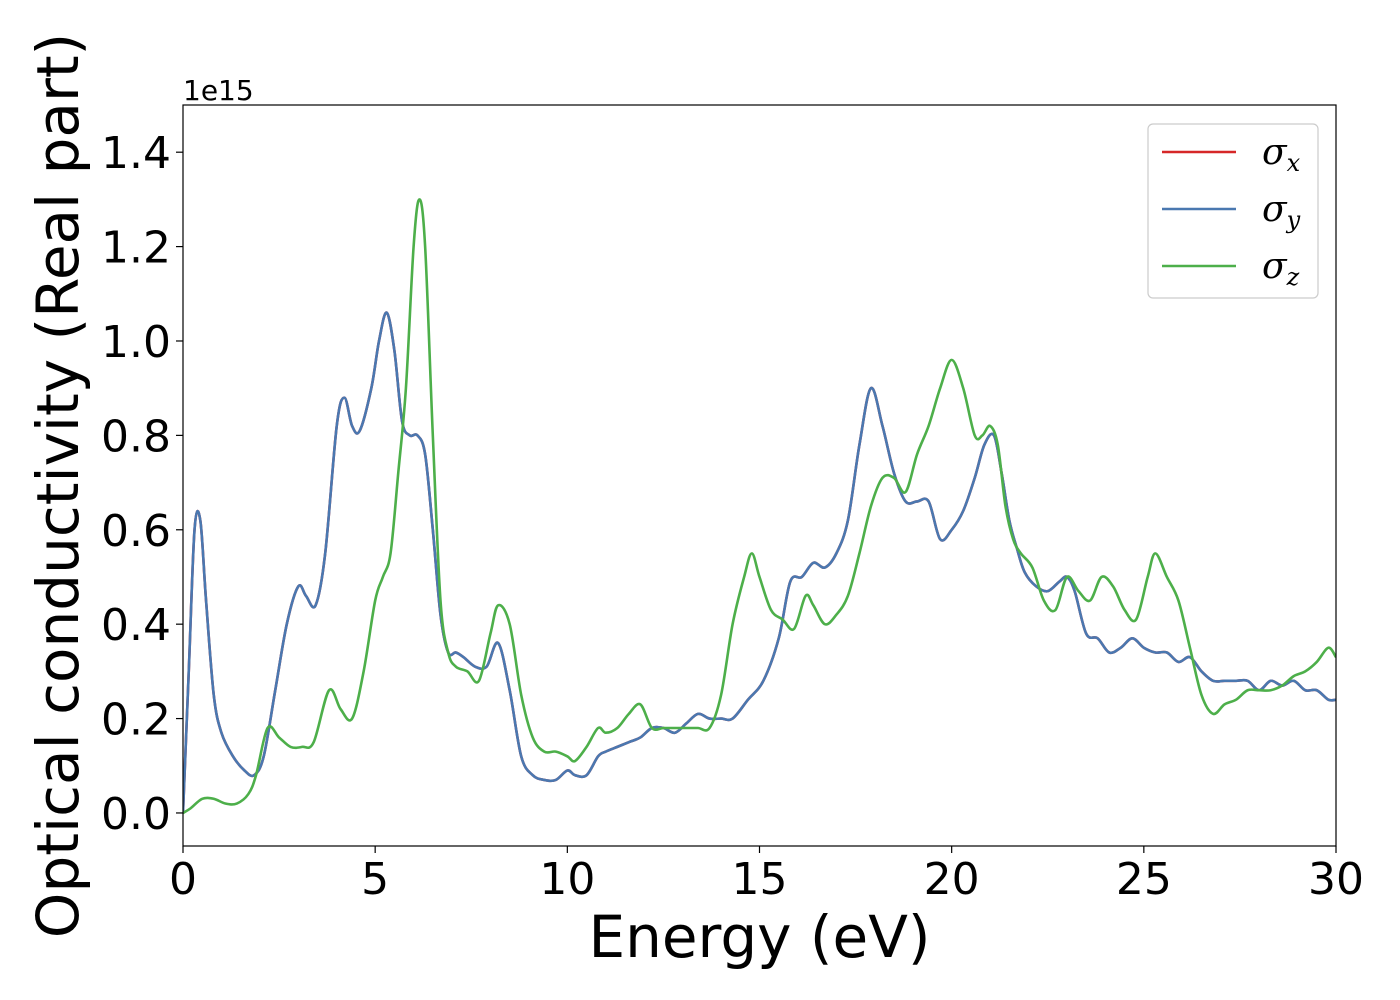  I want to click on legend-box, so click(1233, 211).